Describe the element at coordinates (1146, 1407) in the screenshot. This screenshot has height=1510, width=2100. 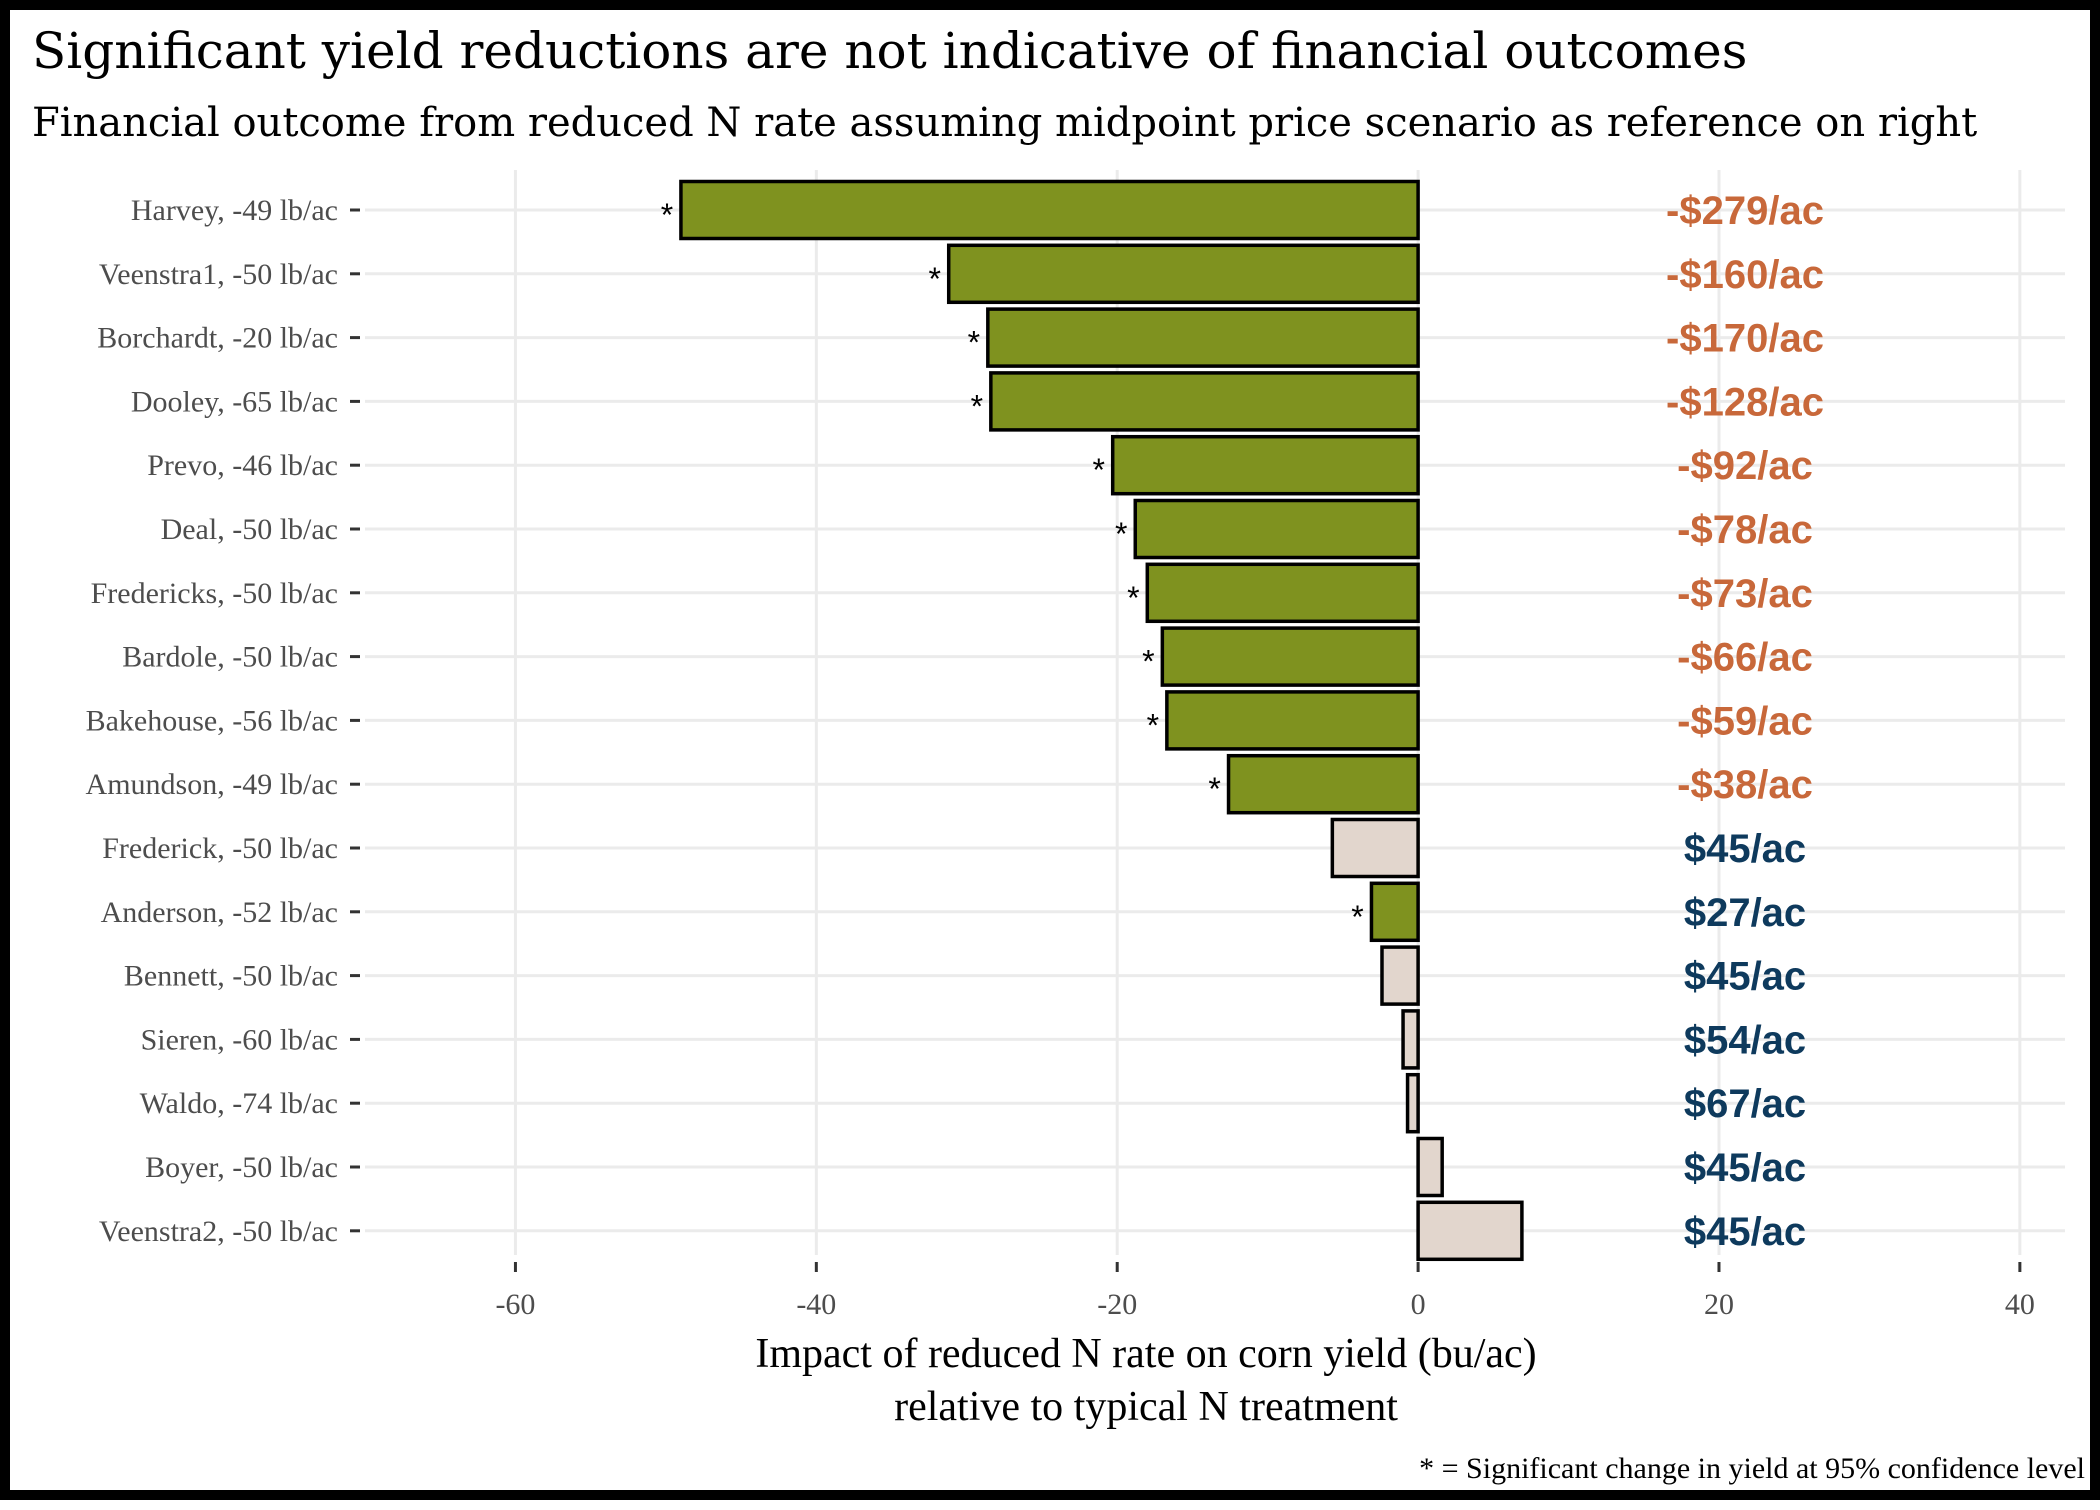
I see `x-axis-title-line2: relative to typical N treatment` at that location.